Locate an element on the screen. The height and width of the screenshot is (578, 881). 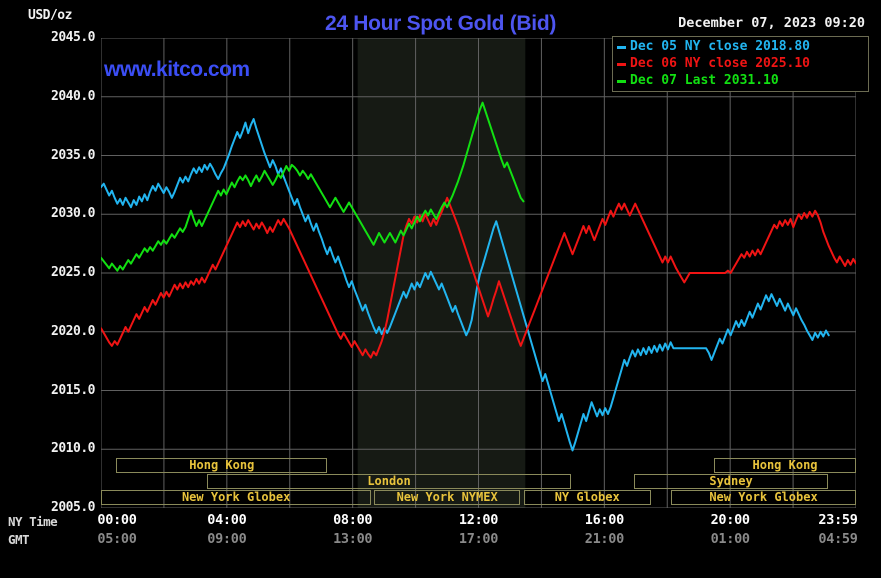
page-title: 24 Hour Spot Gold (Bid) is located at coordinates (440, 23).